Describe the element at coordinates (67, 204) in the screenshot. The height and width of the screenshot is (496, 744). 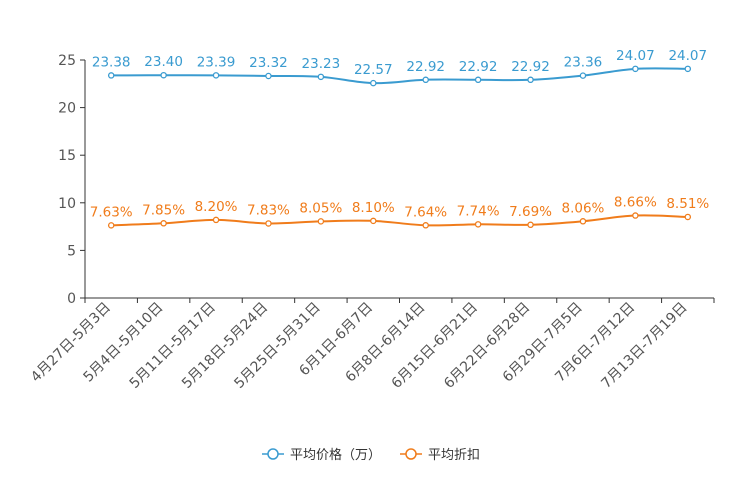
I see `y-tick-label: 10` at that location.